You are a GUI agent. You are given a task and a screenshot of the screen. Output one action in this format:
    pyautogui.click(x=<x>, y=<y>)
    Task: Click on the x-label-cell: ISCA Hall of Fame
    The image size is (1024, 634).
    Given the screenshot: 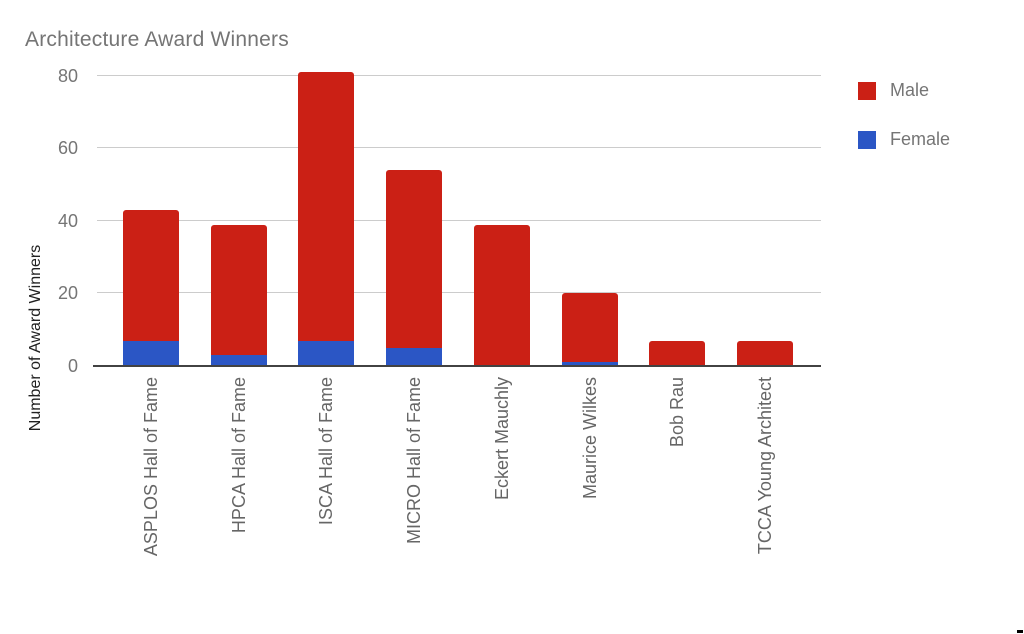 What is the action you would take?
    pyautogui.click(x=327, y=484)
    